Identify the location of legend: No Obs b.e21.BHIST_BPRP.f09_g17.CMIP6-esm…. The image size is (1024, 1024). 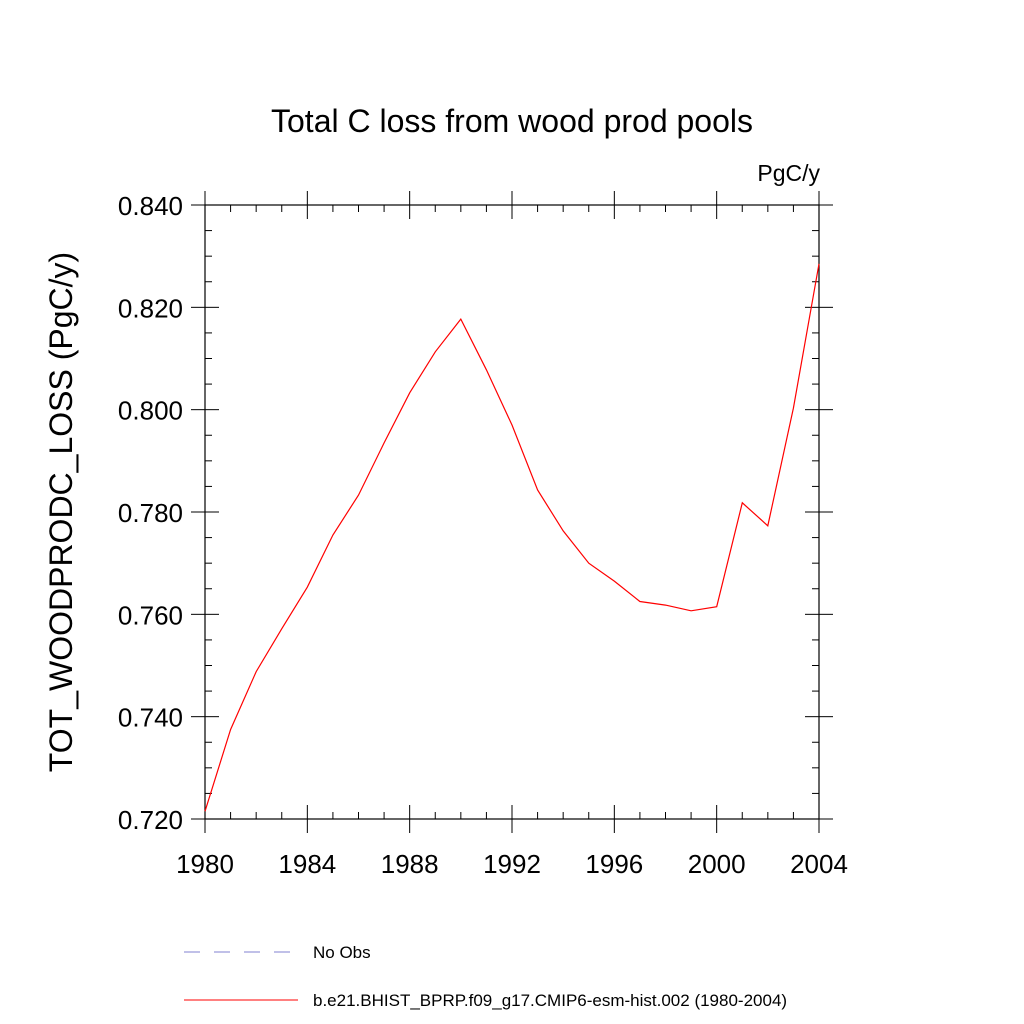
(485, 976).